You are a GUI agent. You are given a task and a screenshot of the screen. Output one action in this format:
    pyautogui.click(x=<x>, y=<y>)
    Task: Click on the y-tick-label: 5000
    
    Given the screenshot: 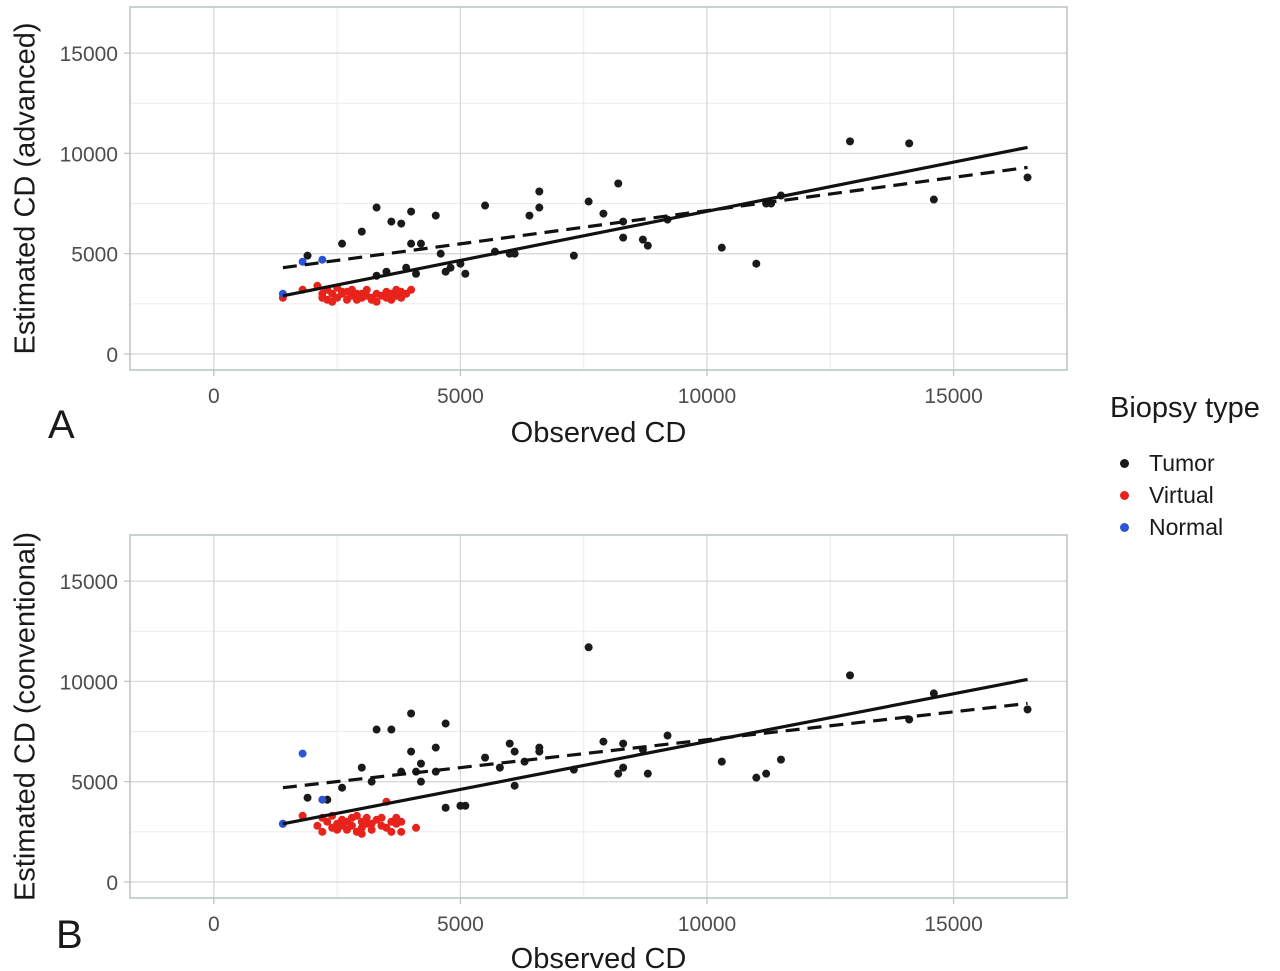 What is the action you would take?
    pyautogui.click(x=94, y=255)
    